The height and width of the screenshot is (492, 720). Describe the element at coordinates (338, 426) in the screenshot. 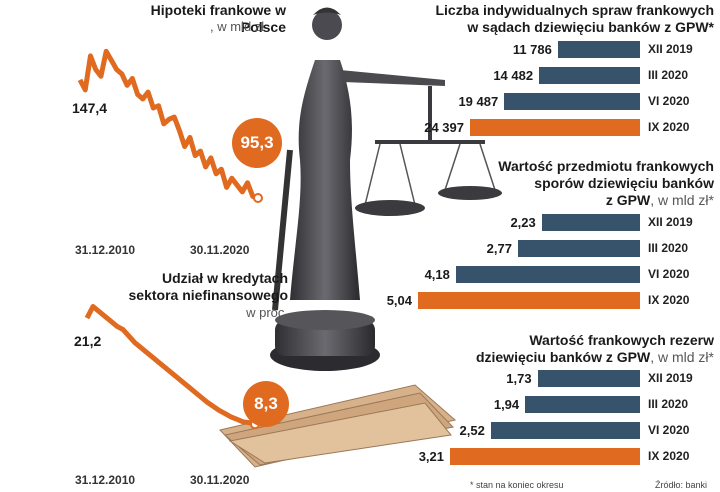

I see `banknotes-illustration` at that location.